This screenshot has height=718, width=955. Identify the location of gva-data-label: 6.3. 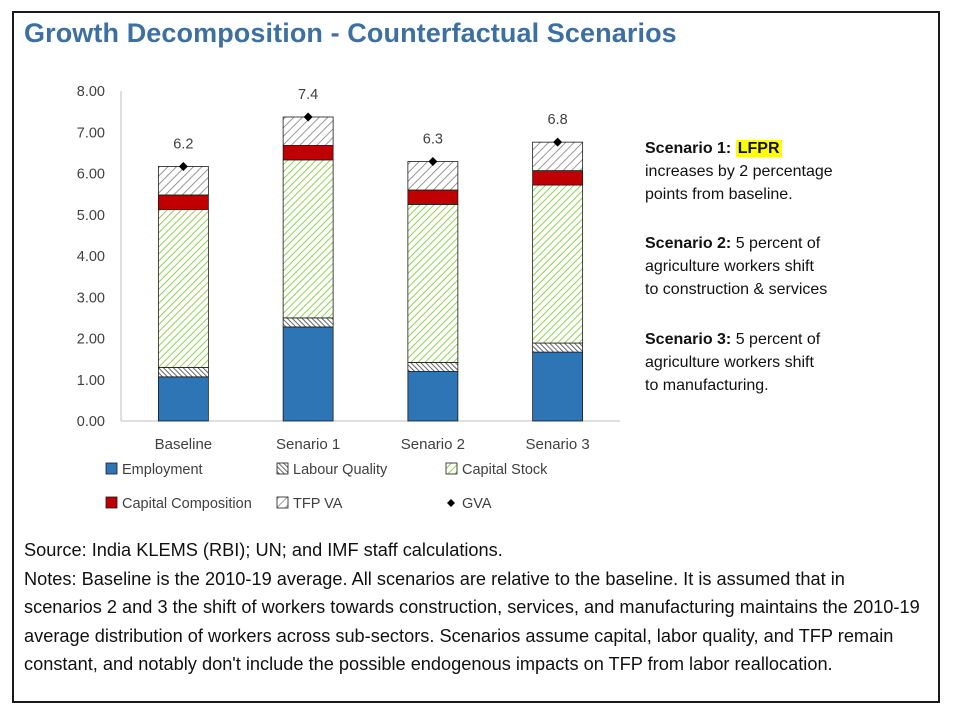
(433, 140).